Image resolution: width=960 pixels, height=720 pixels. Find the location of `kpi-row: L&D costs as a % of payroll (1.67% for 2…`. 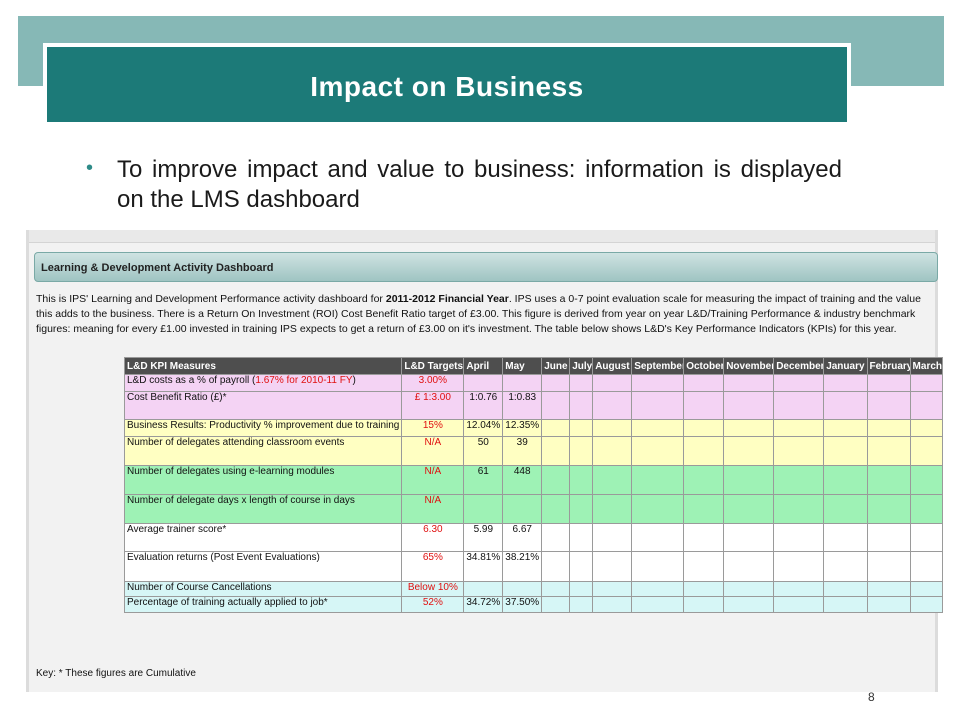

kpi-row: L&D costs as a % of payroll (1.67% for 2… is located at coordinates (533, 383).